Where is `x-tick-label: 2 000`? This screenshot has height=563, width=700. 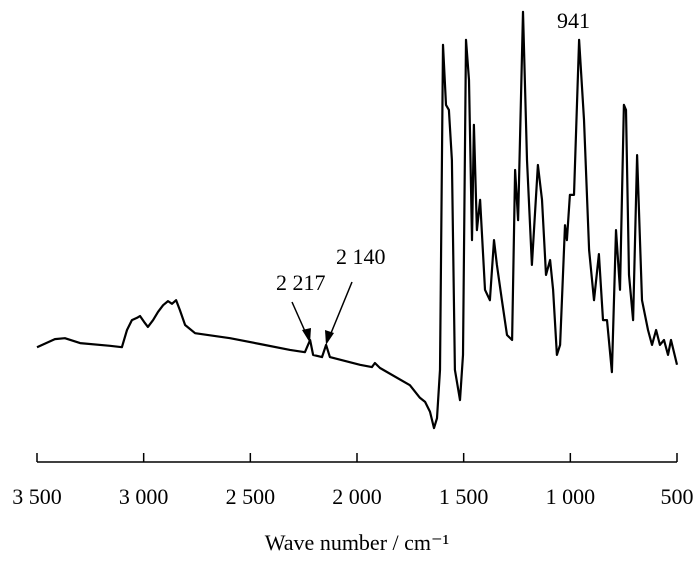
x-tick-label: 2 000 is located at coordinates (357, 496).